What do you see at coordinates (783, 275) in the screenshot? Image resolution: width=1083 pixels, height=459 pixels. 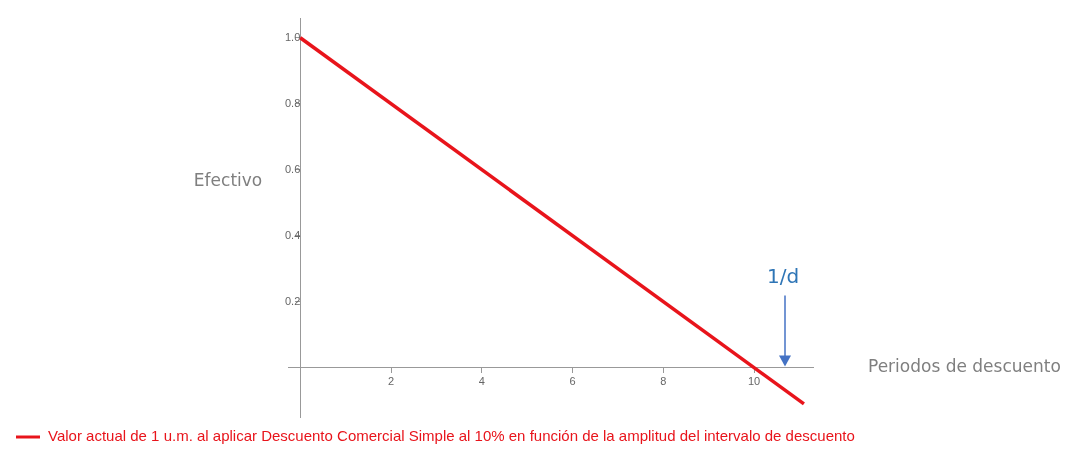 I see `annotation: 1/d` at bounding box center [783, 275].